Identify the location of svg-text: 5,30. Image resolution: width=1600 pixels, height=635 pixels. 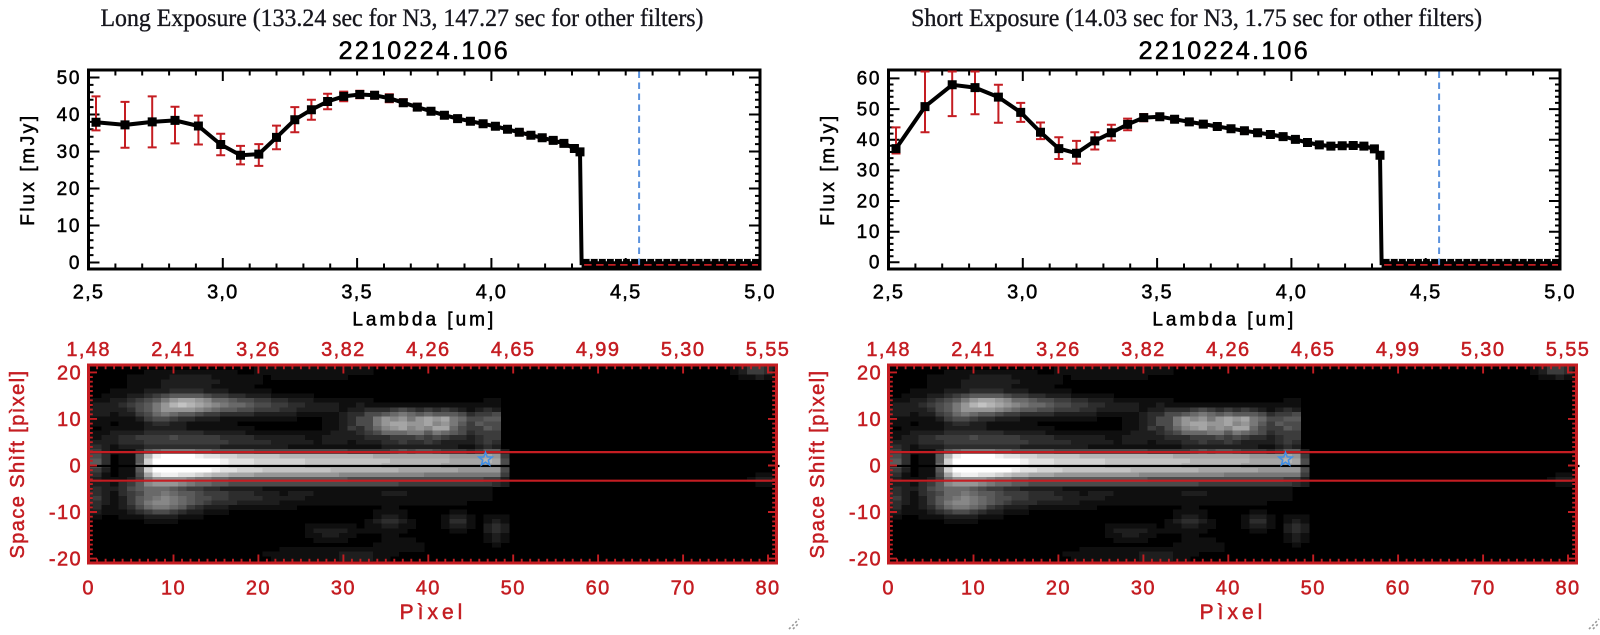
(683, 350).